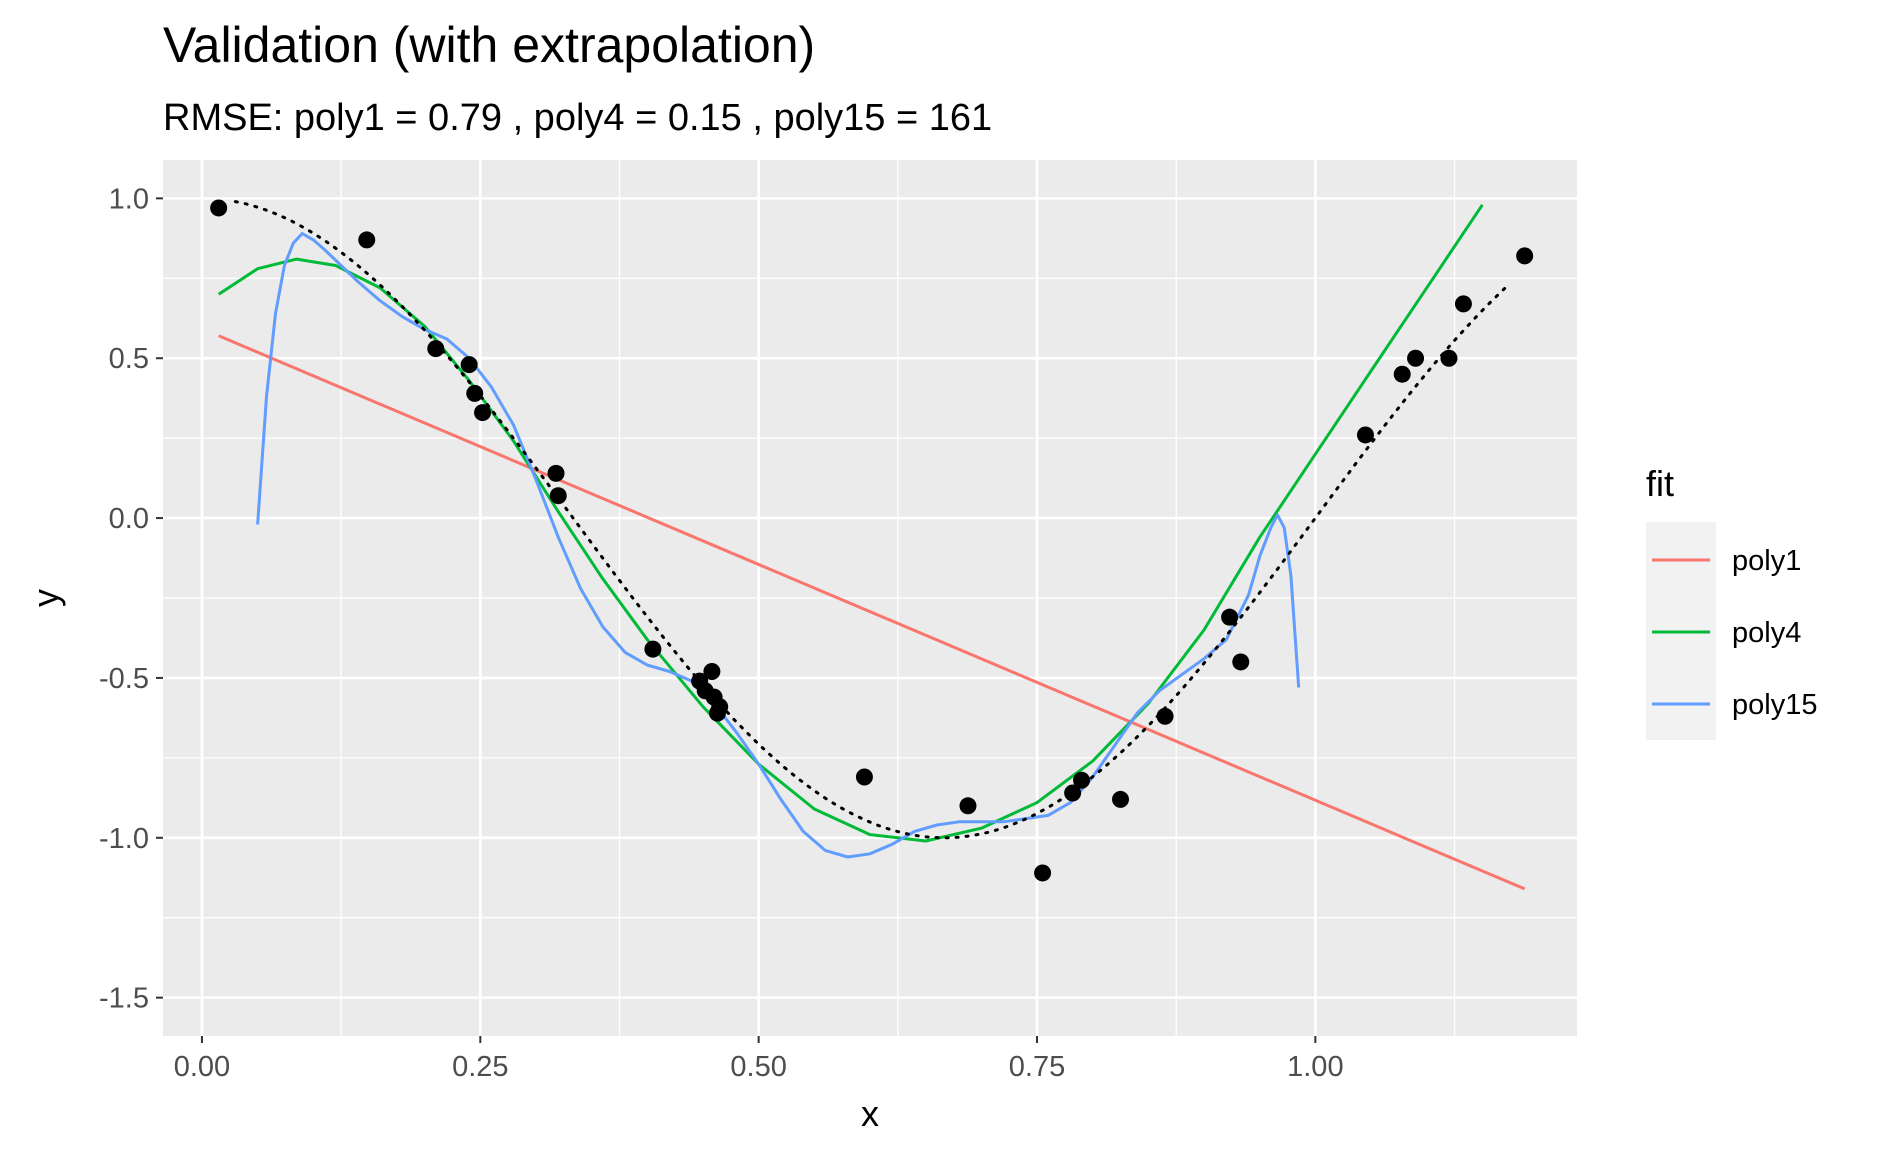 The height and width of the screenshot is (1160, 1878). I want to click on y-tick-label: -1.5, so click(124, 999).